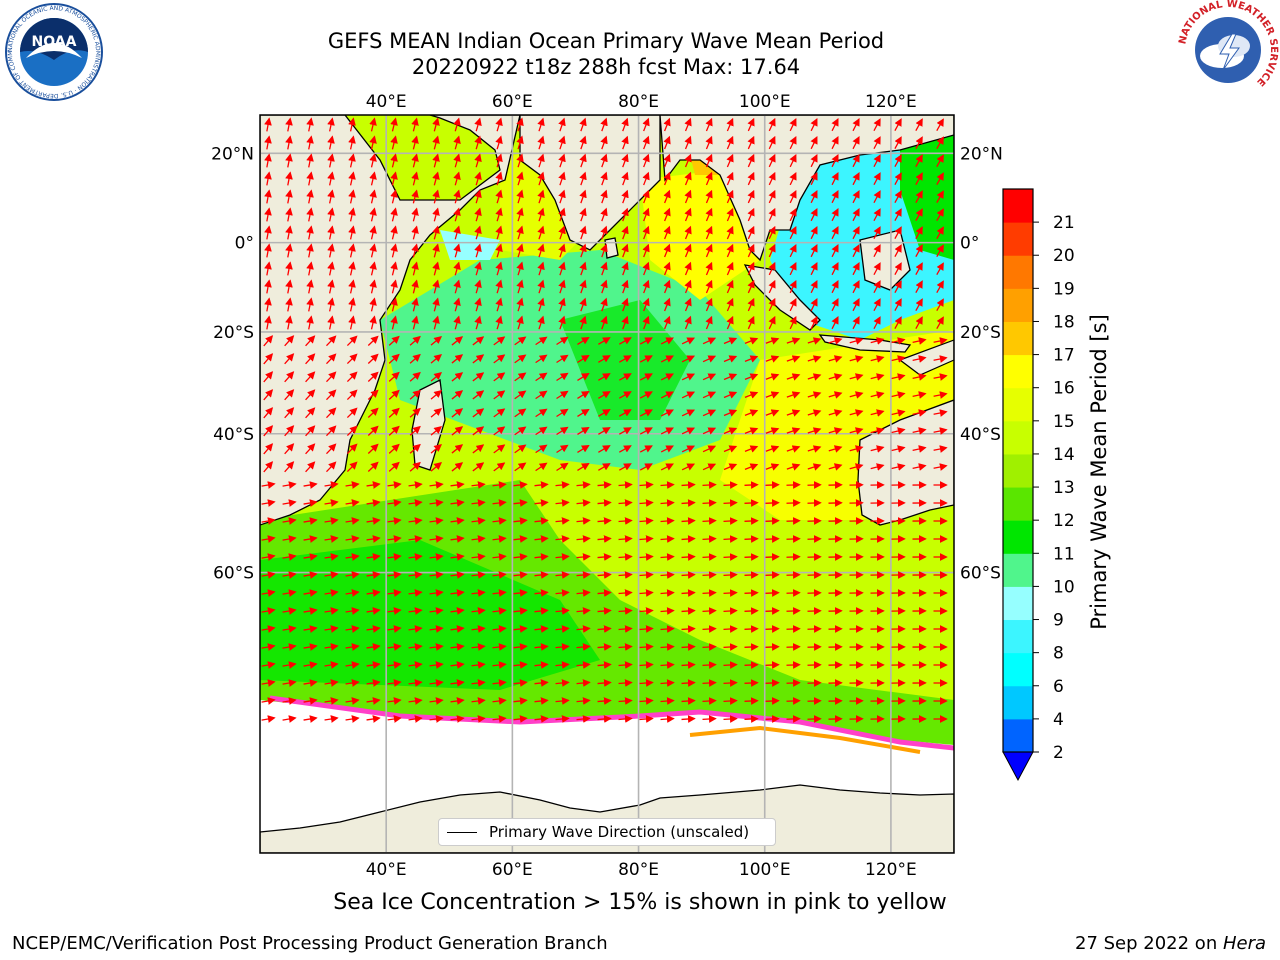 This screenshot has height=960, width=1280. What do you see at coordinates (1228, 49) in the screenshot?
I see `nws-logo: NATIONAL WEATHER SERVICE` at bounding box center [1228, 49].